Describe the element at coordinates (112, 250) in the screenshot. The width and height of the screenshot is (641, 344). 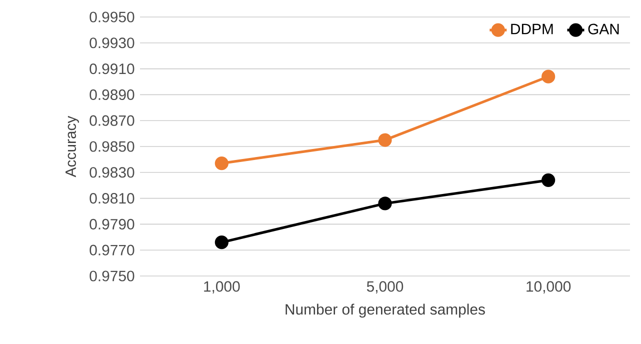
I see `y-tick-label: 0.9770` at that location.